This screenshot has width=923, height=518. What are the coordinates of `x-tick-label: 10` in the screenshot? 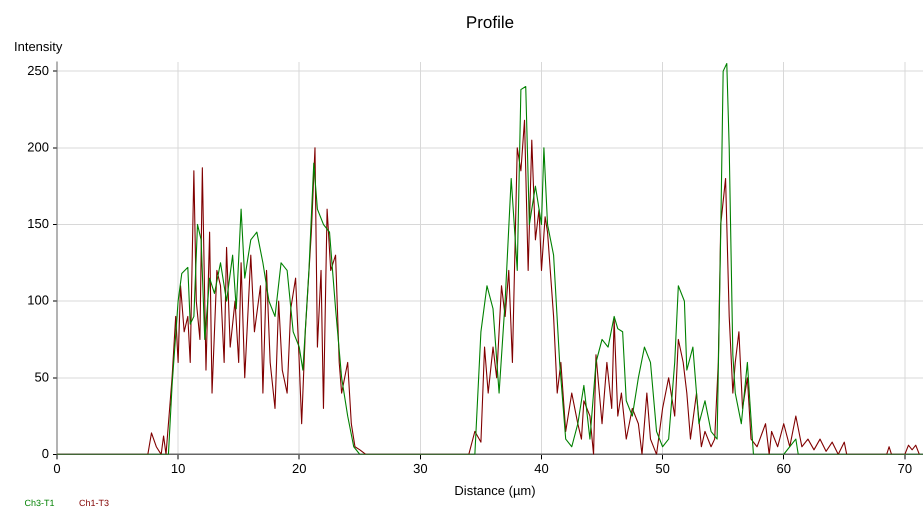 It's located at (178, 468).